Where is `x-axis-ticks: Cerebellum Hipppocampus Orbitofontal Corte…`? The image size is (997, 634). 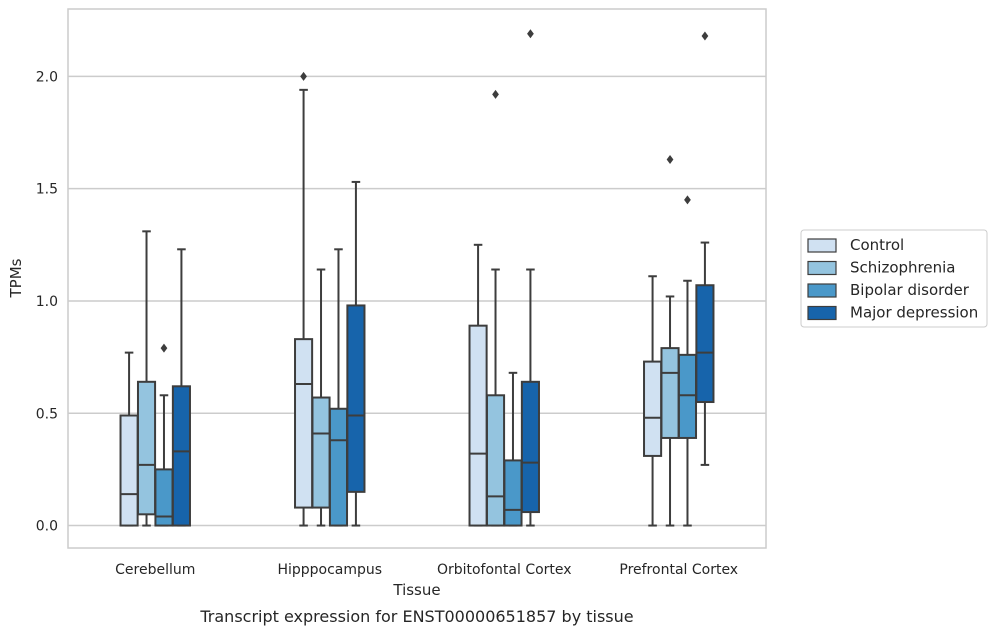 x-axis-ticks: Cerebellum Hipppocampus Orbitofontal Corte… is located at coordinates (426, 570).